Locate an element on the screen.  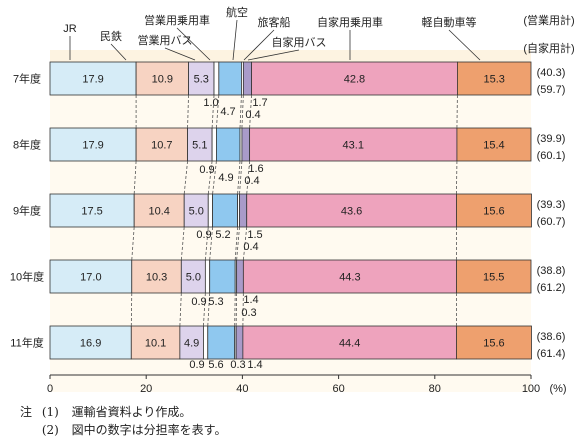
category-label: 7年度 is located at coordinates (27, 79).